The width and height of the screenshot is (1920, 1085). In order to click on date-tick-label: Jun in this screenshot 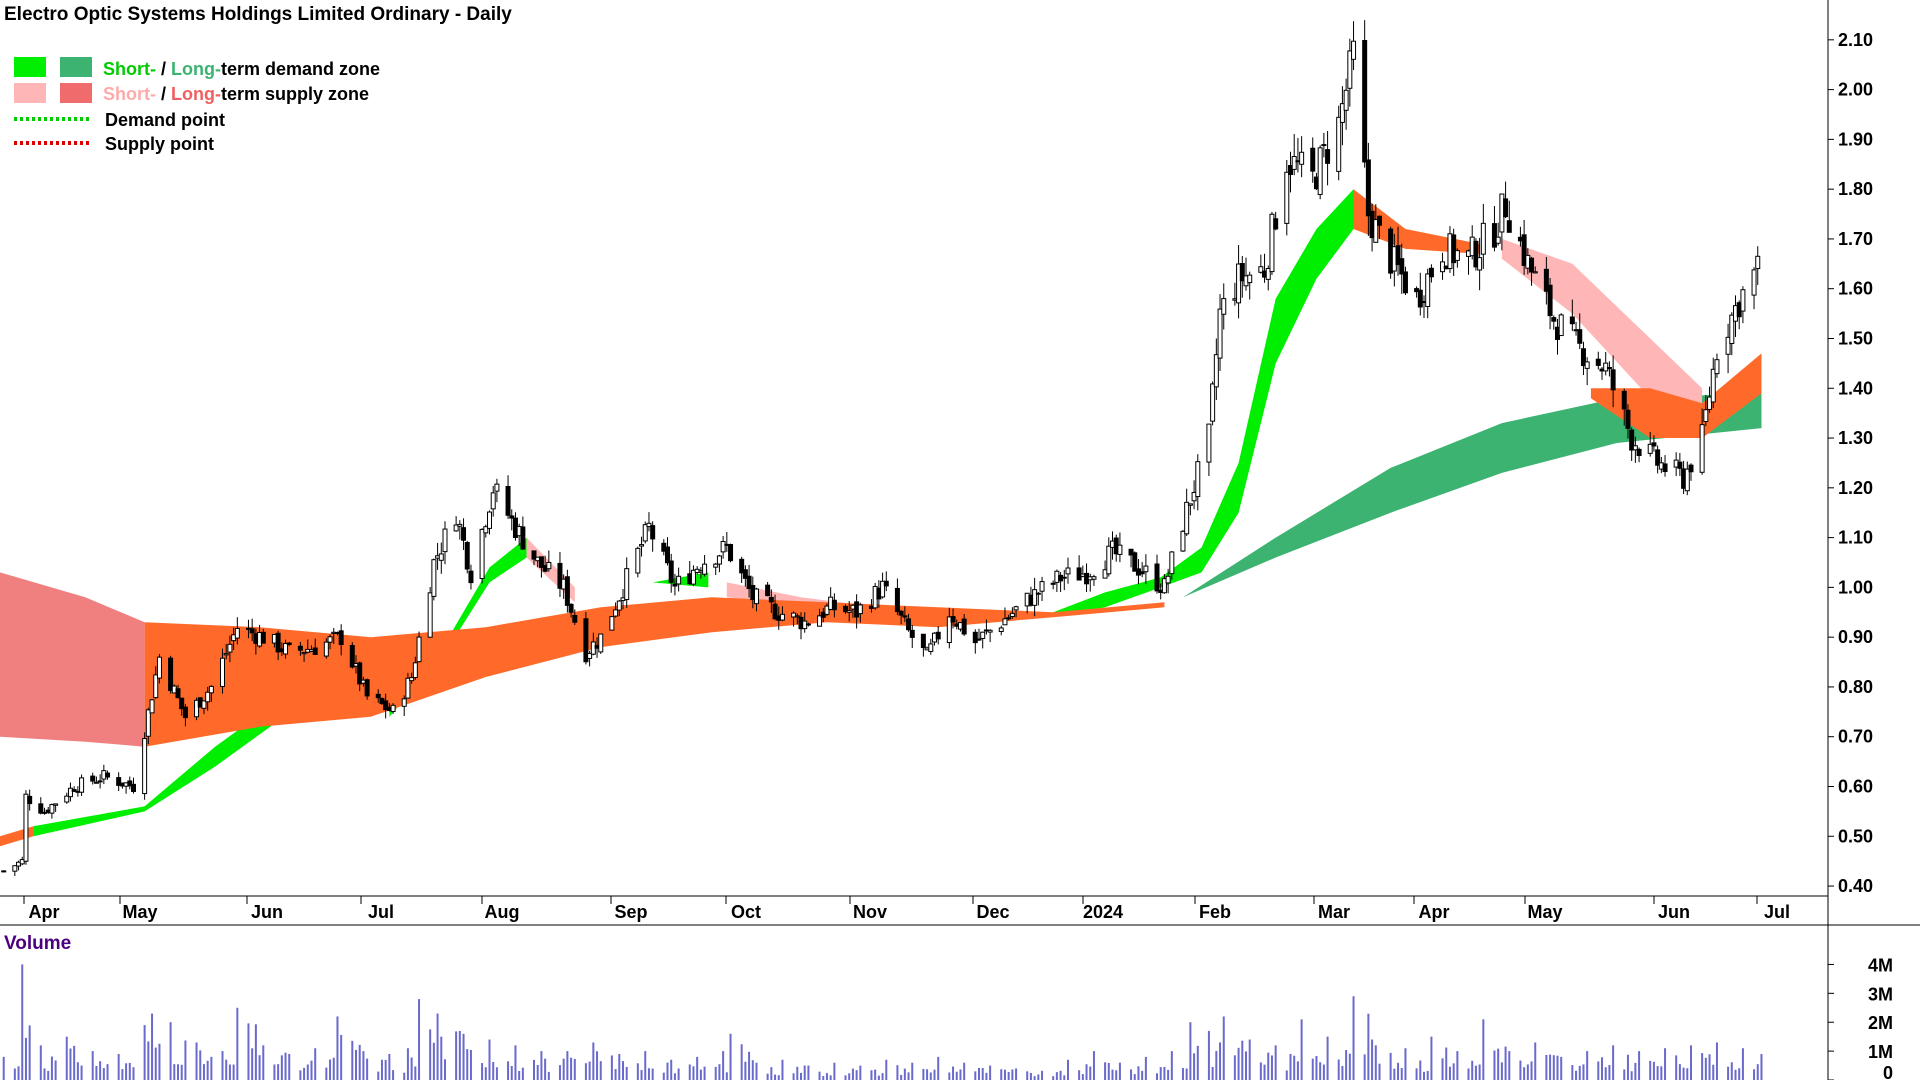, I will do `click(1674, 912)`.